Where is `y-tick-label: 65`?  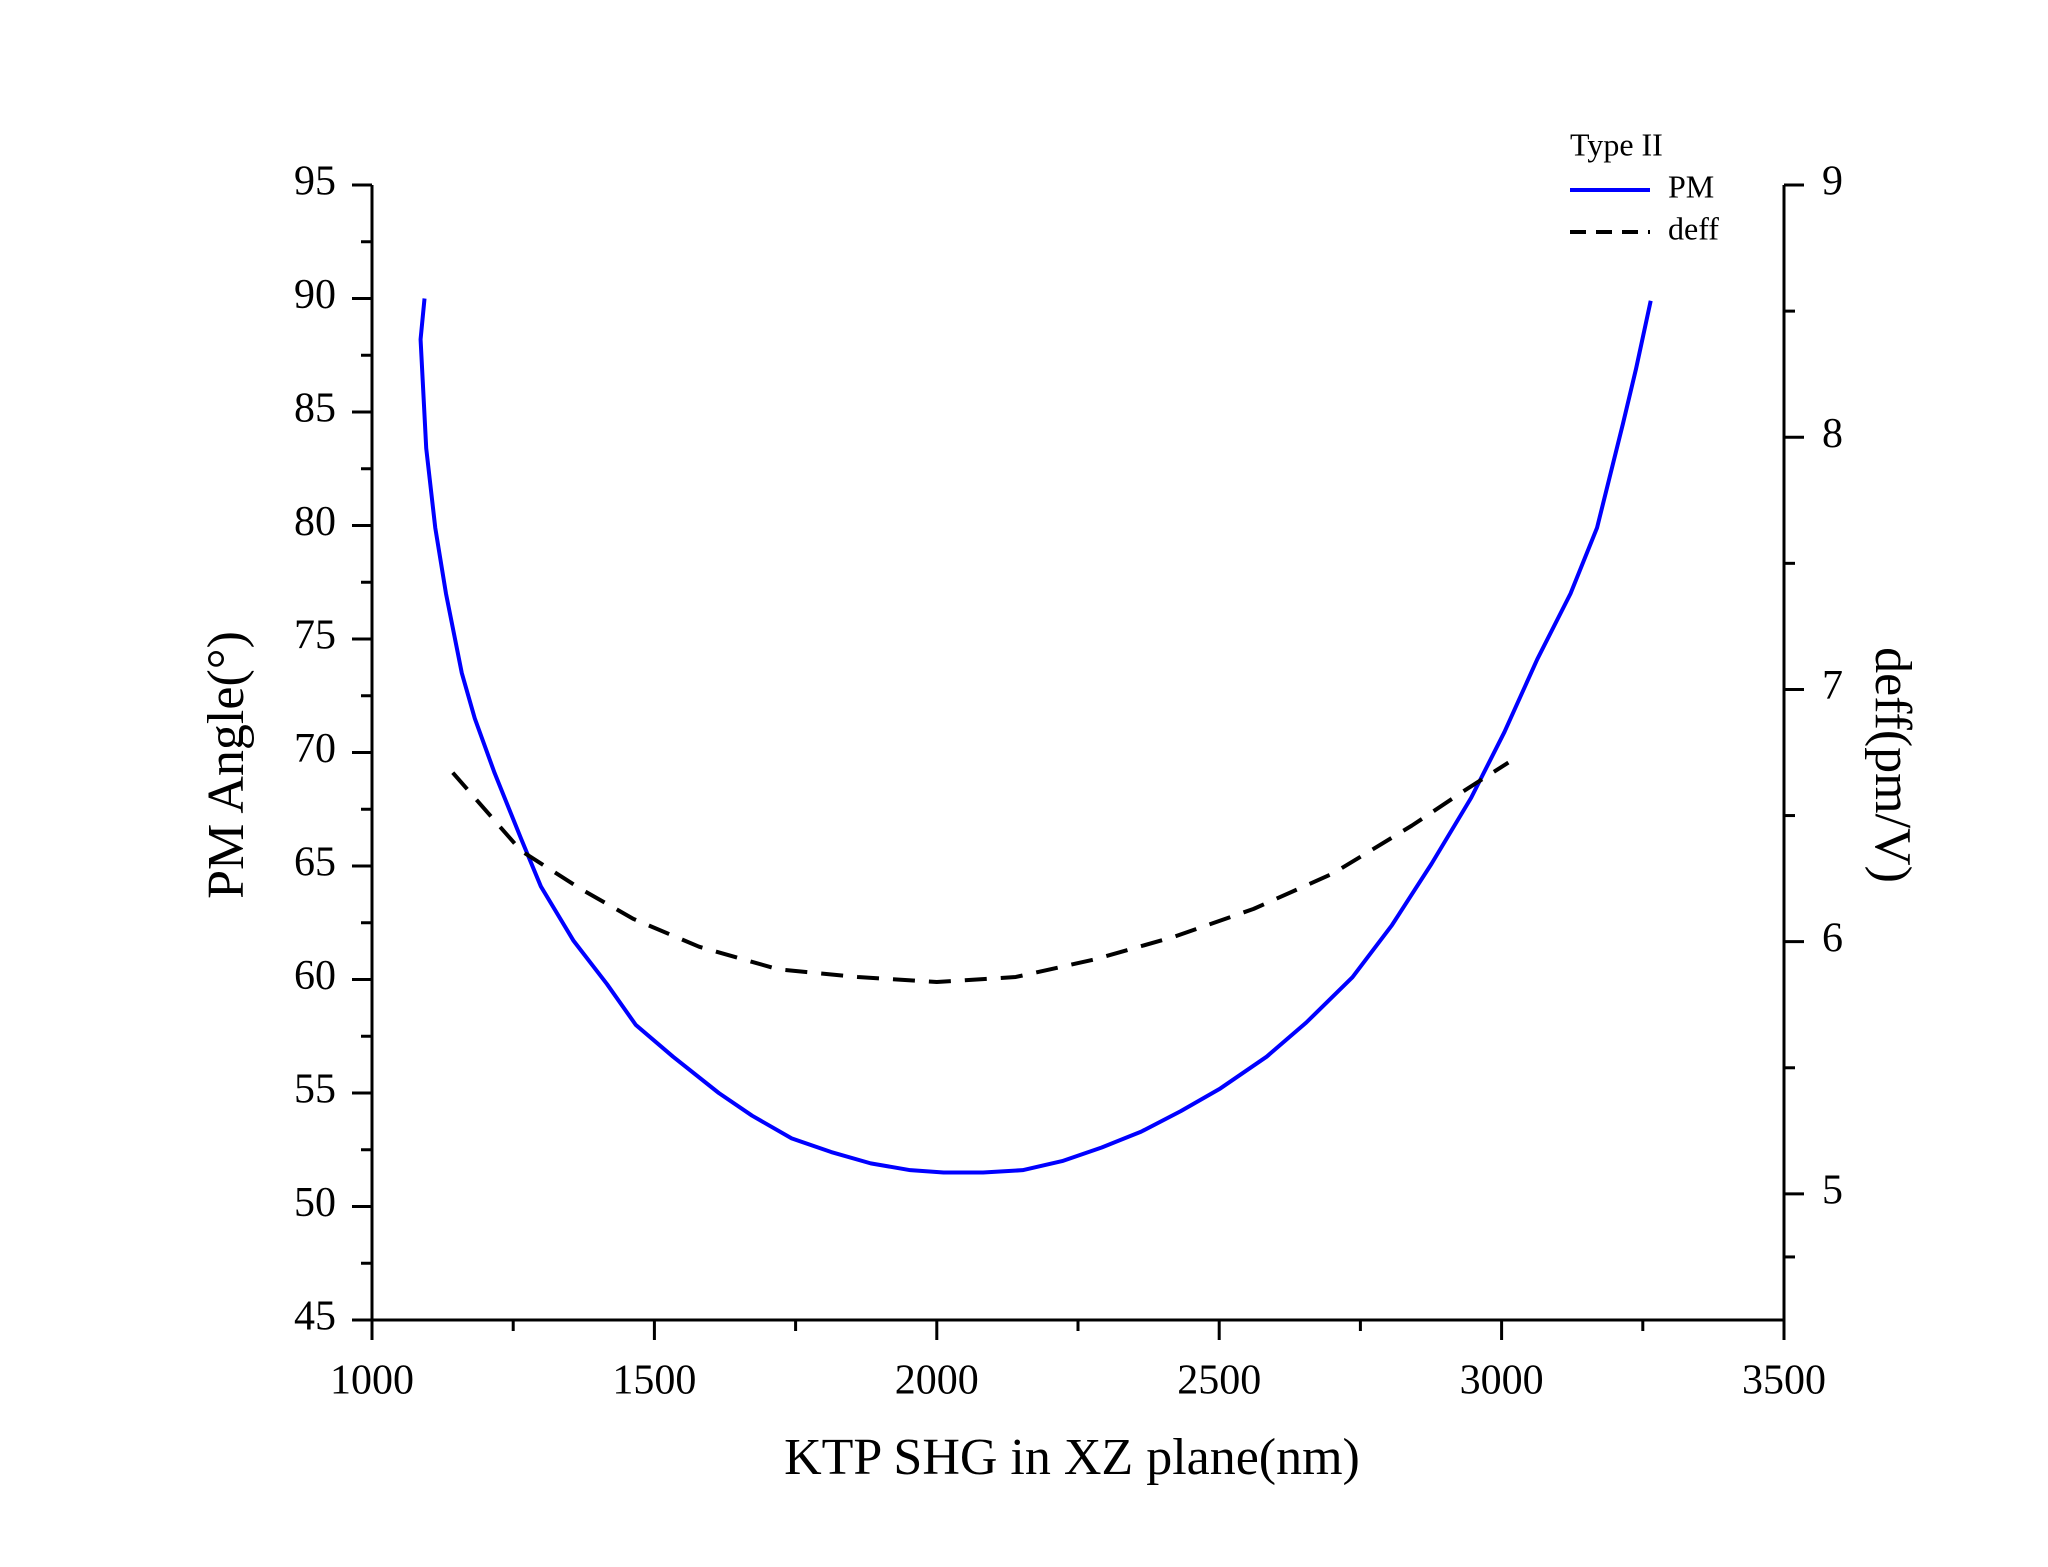
y-tick-label: 65 is located at coordinates (315, 863).